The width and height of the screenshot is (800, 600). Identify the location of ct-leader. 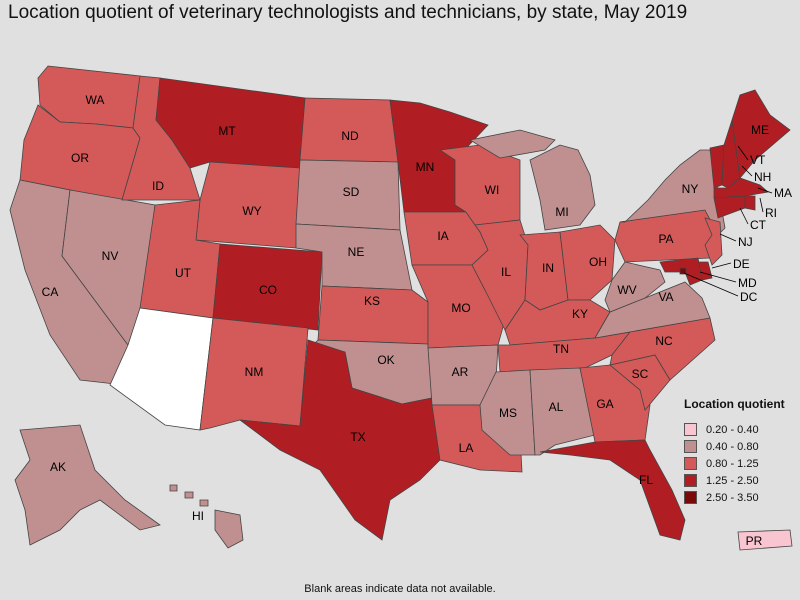
(744, 216).